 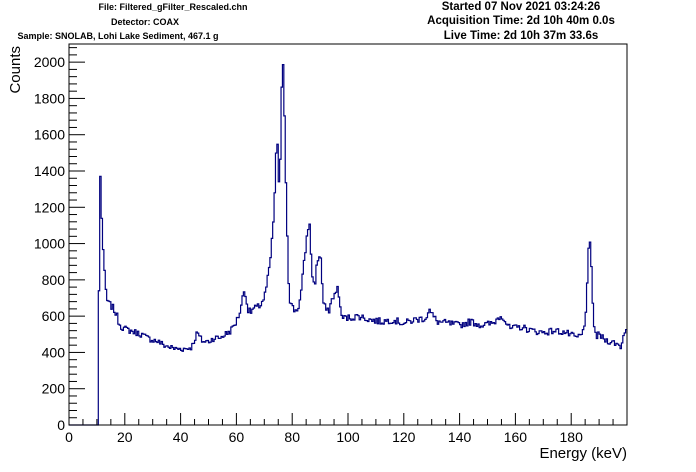 What do you see at coordinates (49, 135) in the screenshot?
I see `y-tick-label: 1600` at bounding box center [49, 135].